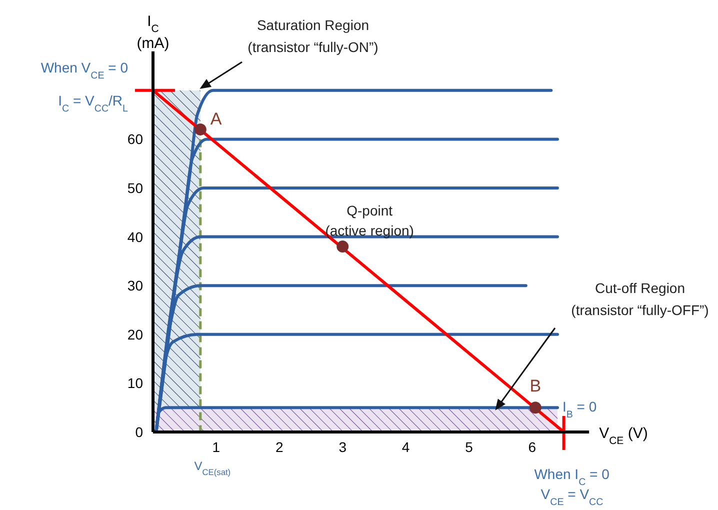  What do you see at coordinates (212, 468) in the screenshot?
I see `ref-line-label: V$_{CE(sat)}$` at bounding box center [212, 468].